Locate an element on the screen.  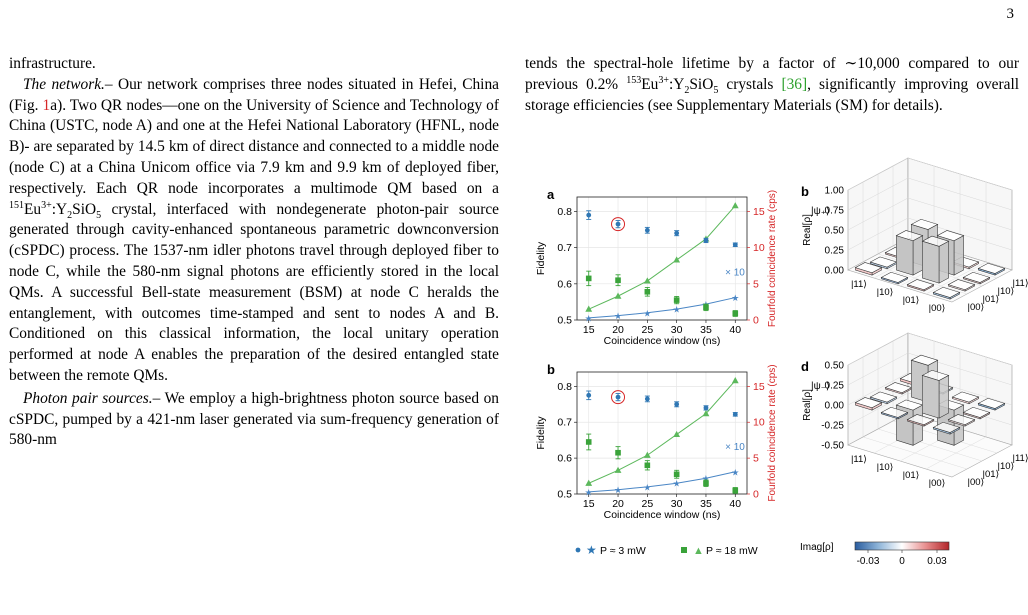
basis-label-front: |01⟩ is located at coordinates (911, 300).